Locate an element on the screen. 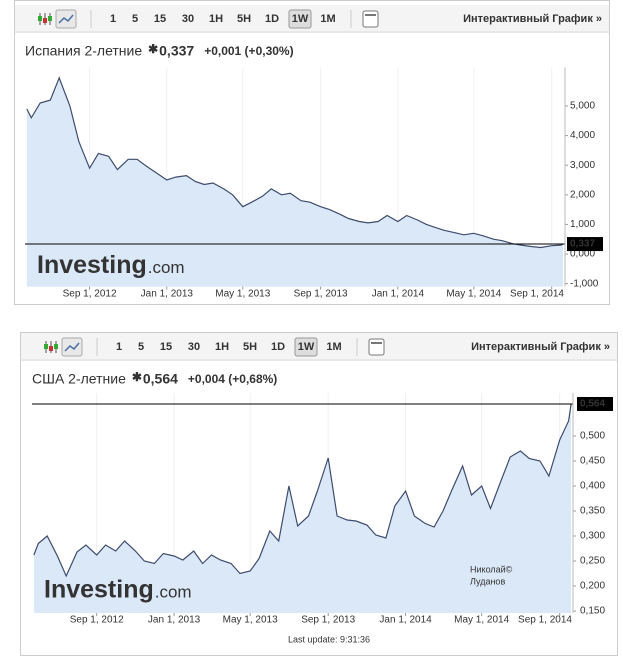  y-tick-label: 3,000 is located at coordinates (582, 165).